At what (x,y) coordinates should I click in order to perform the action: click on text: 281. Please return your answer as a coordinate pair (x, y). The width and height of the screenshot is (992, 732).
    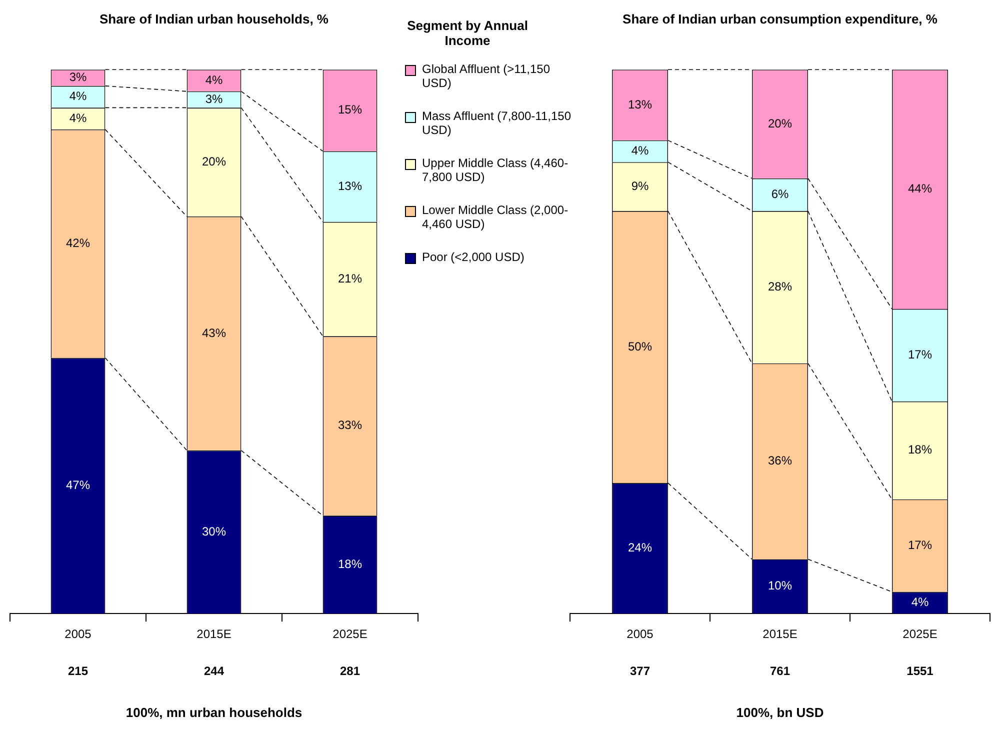
    Looking at the image, I should click on (350, 671).